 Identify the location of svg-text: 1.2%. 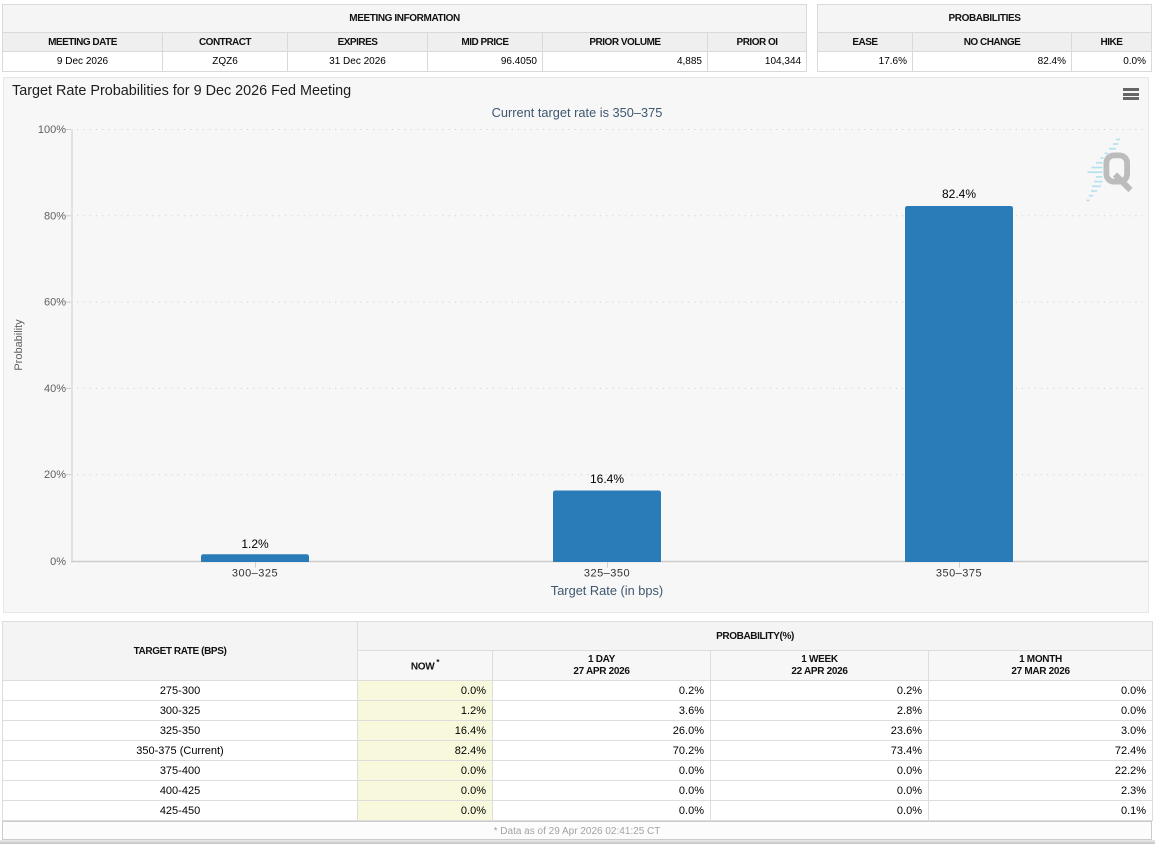
(255, 544).